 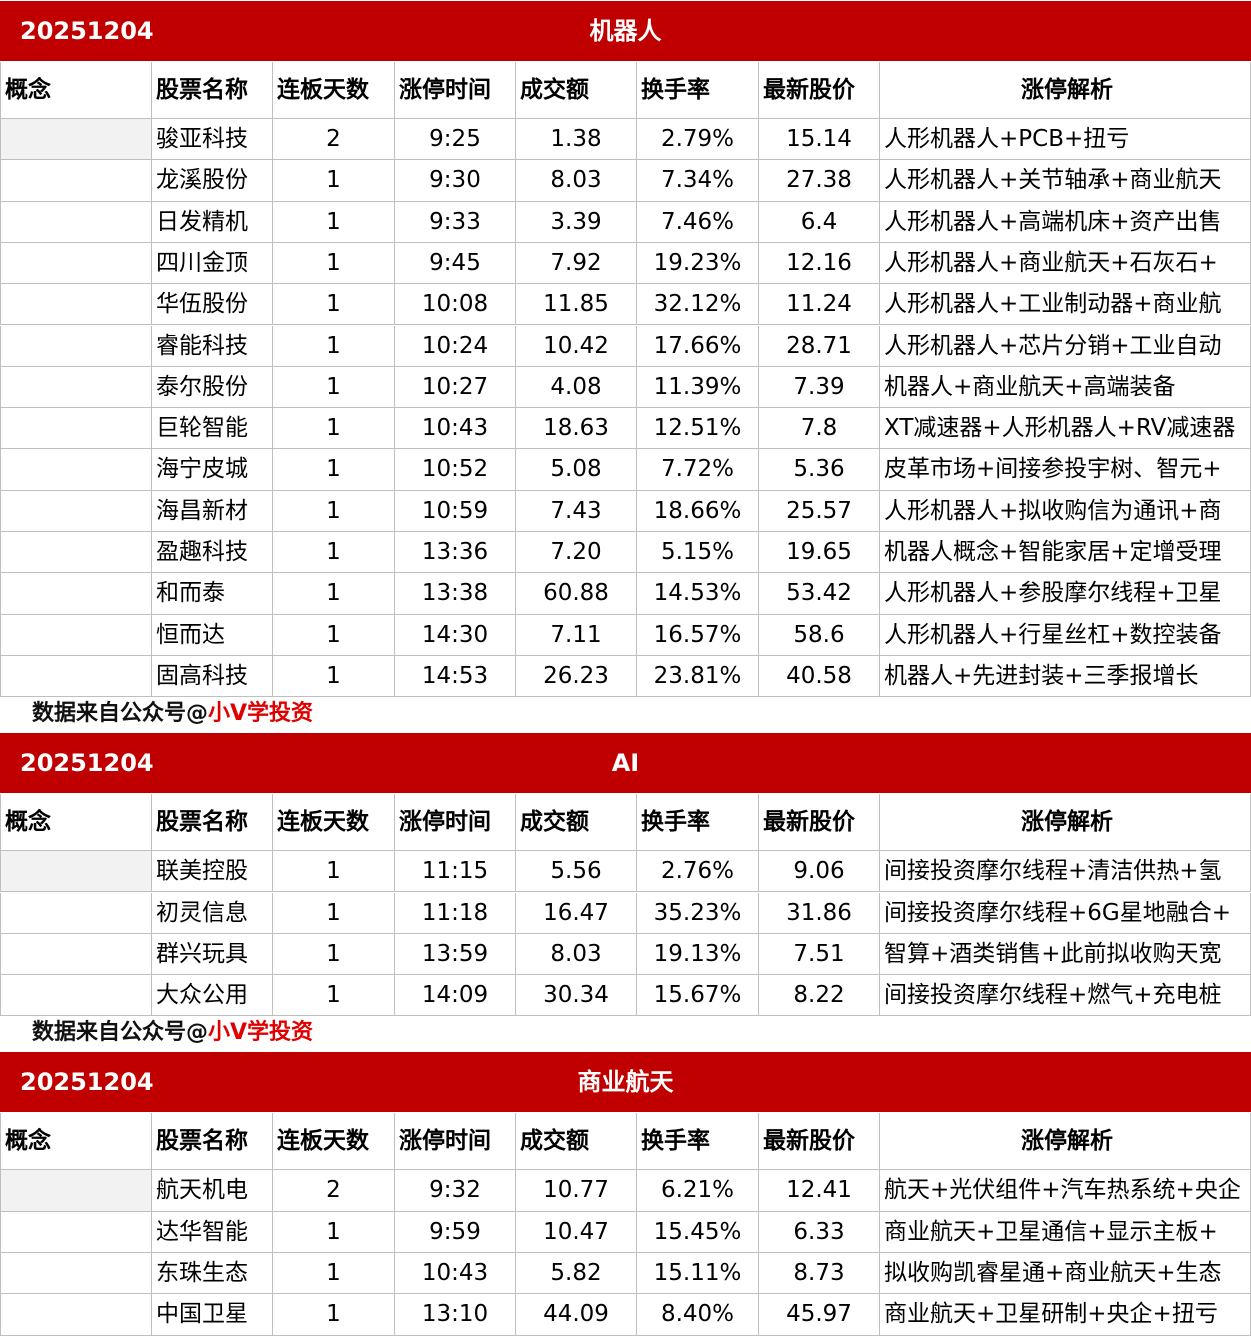 What do you see at coordinates (698, 346) in the screenshot?
I see `table-cell: 17.66%` at bounding box center [698, 346].